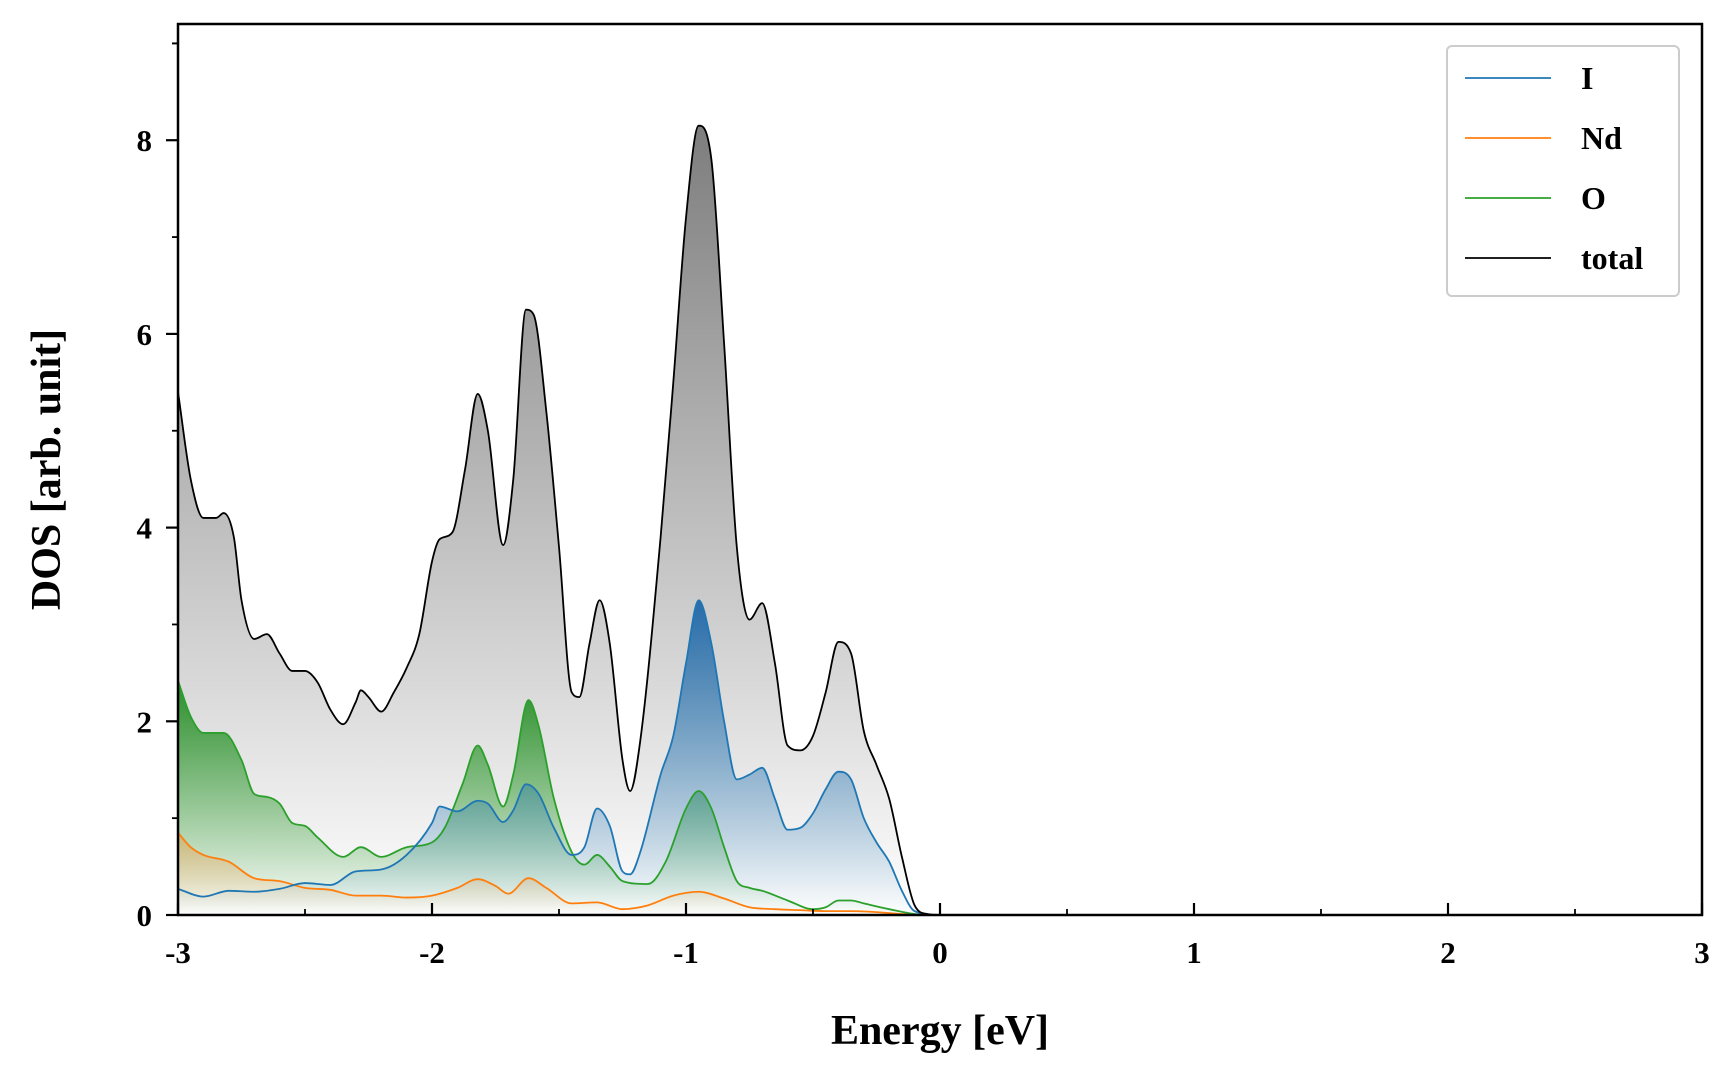 The image size is (1728, 1085). Describe the element at coordinates (178, 952) in the screenshot. I see `x-tick-label: -3` at that location.